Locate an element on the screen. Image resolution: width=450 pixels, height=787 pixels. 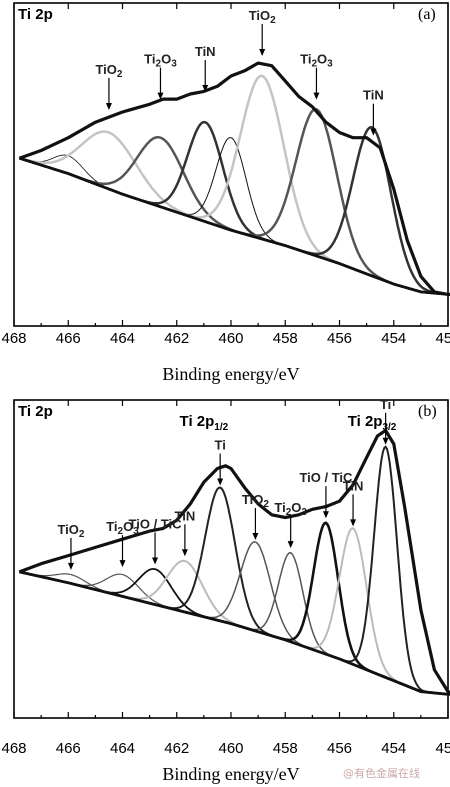
watermark: @有色金属在线 is located at coordinates (381, 773).